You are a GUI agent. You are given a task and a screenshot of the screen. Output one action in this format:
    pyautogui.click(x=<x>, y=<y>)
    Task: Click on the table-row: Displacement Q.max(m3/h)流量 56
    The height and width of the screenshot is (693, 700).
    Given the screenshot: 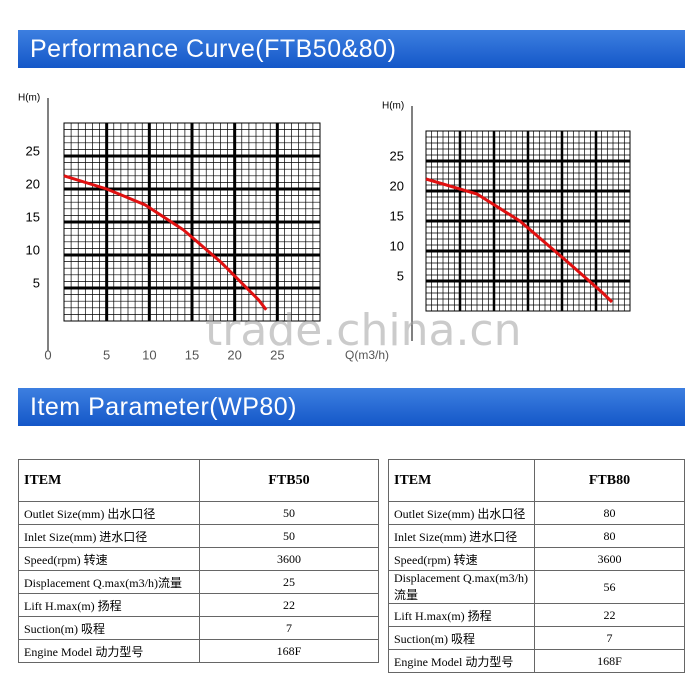 What is the action you would take?
    pyautogui.click(x=536, y=587)
    